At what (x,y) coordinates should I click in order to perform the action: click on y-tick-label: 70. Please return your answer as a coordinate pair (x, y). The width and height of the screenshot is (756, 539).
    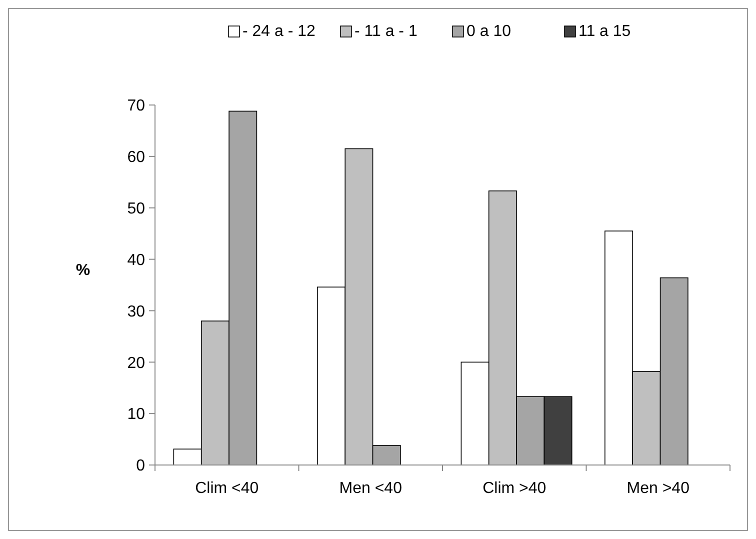
    Looking at the image, I should click on (136, 106).